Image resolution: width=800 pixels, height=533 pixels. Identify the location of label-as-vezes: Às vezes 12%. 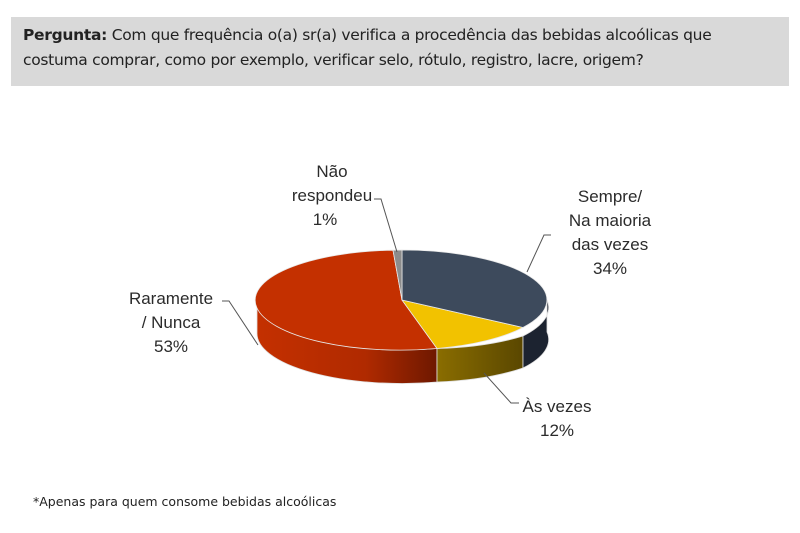
(557, 418).